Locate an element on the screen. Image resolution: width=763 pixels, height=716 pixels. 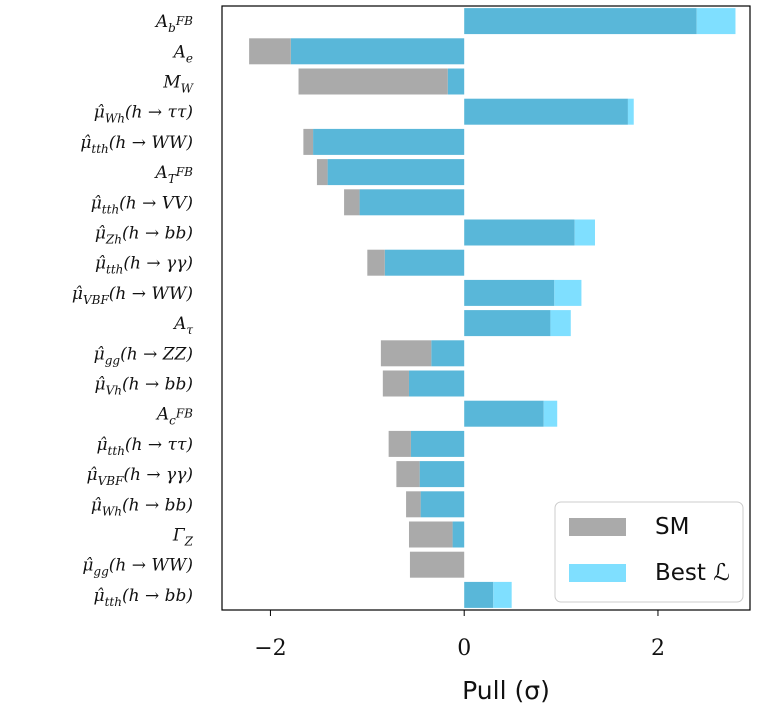
x-tick-label: −2 is located at coordinates (270, 648).